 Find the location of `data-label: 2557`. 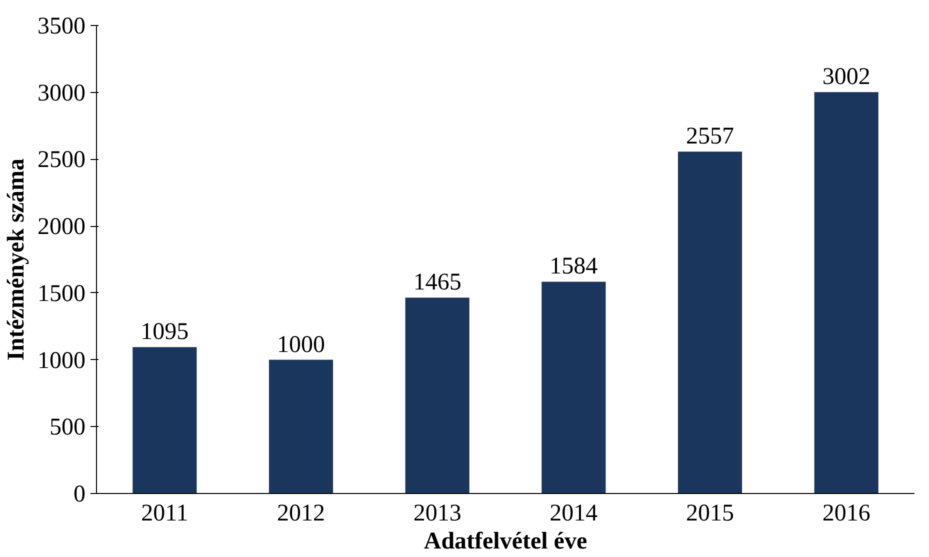

data-label: 2557 is located at coordinates (710, 137).